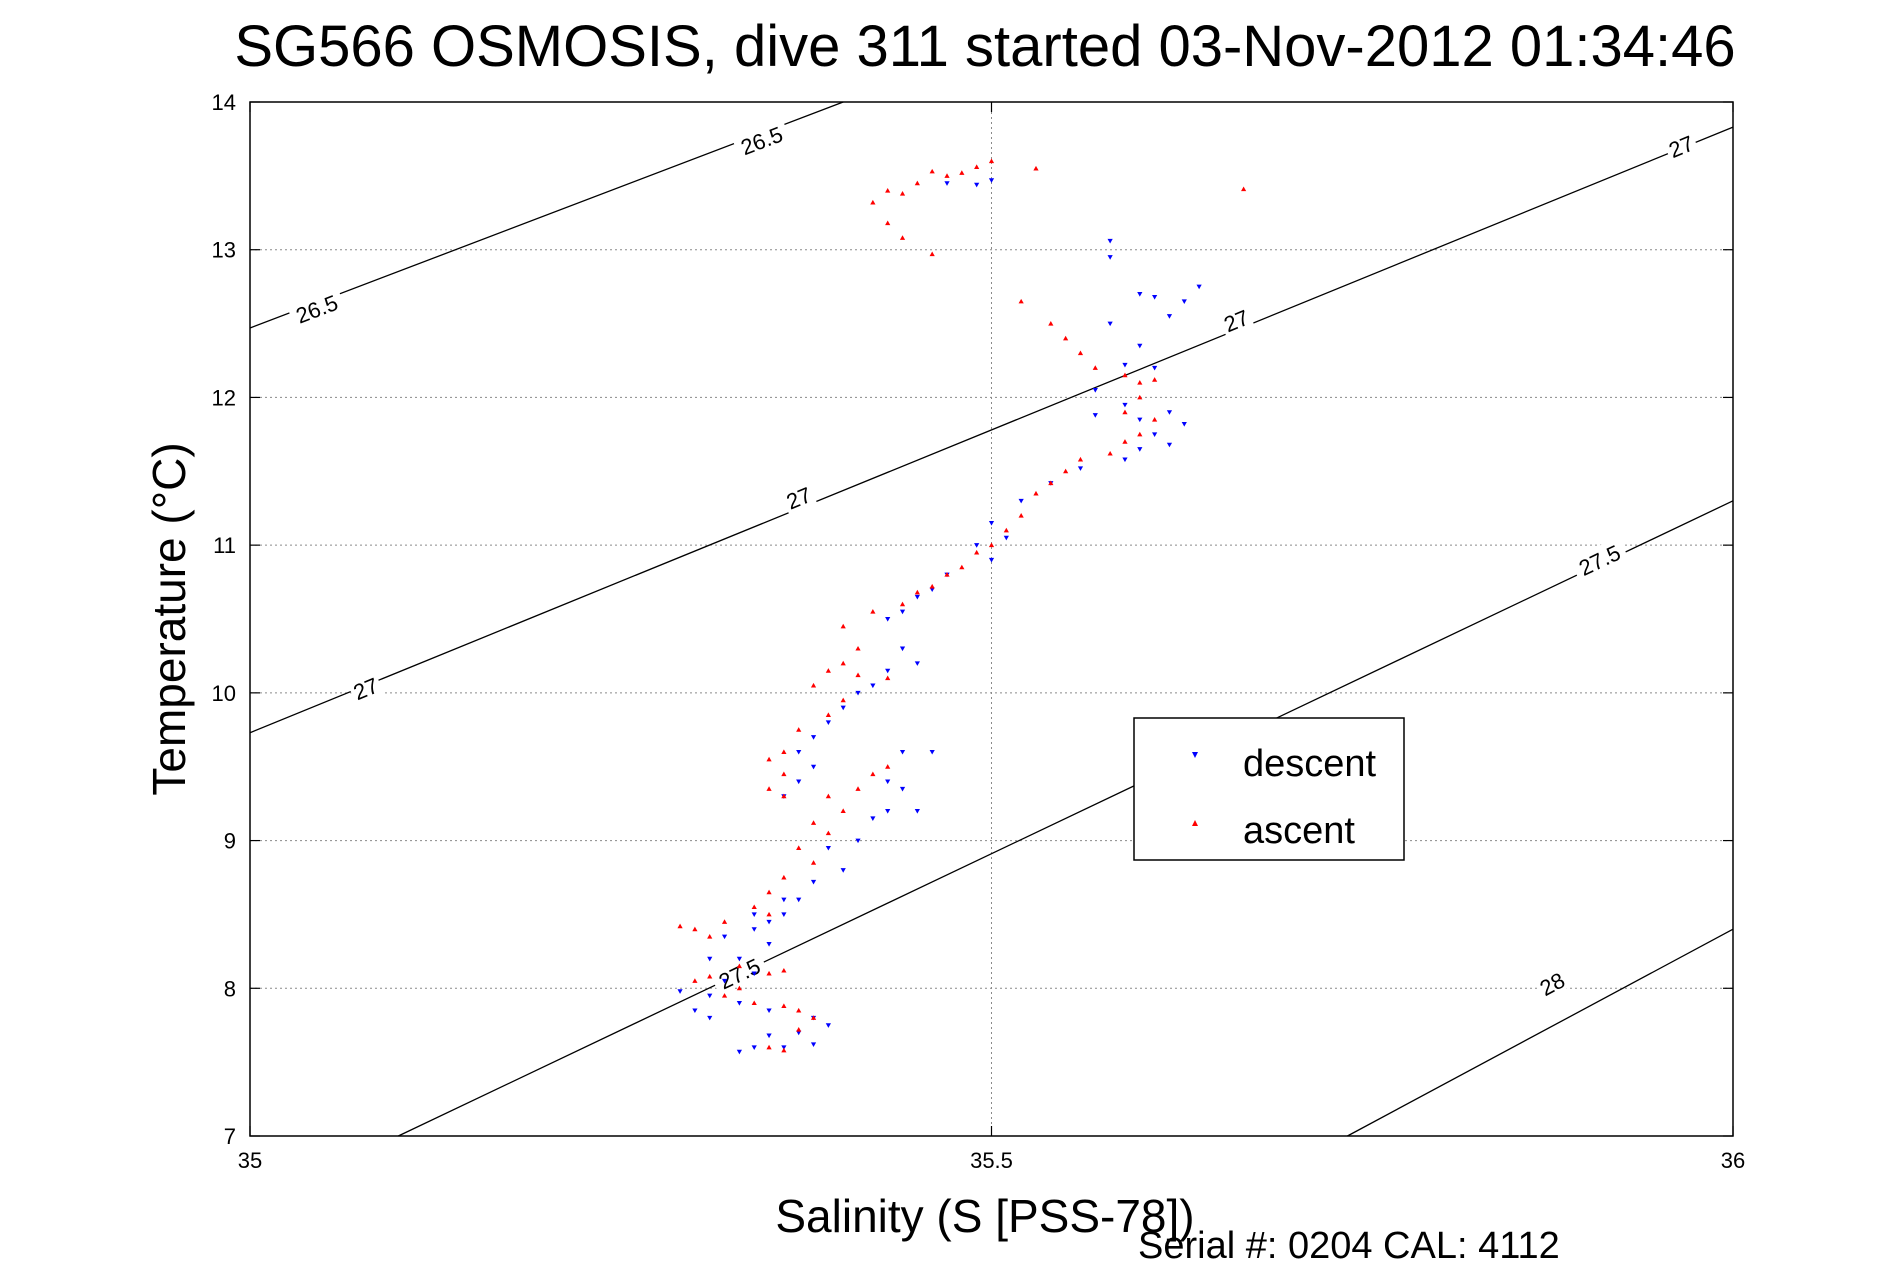 The image size is (1891, 1262). Describe the element at coordinates (984, 1216) in the screenshot. I see `x-axis-label: Salinity (S [PSS-78])` at that location.